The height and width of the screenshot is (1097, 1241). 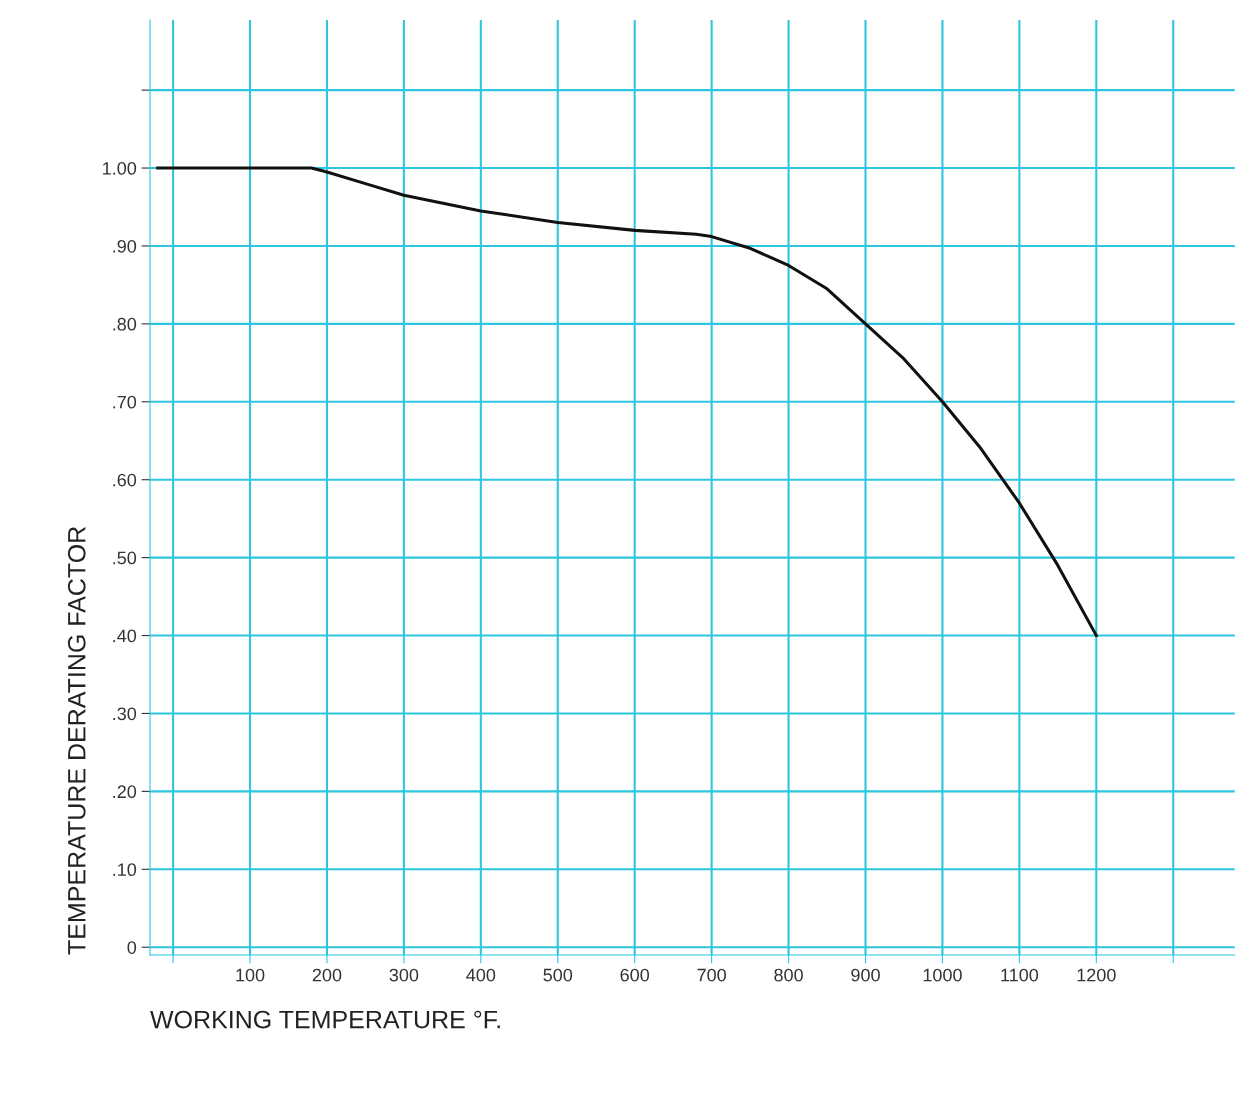 What do you see at coordinates (125, 324) in the screenshot?
I see `y-tick-label: .80` at bounding box center [125, 324].